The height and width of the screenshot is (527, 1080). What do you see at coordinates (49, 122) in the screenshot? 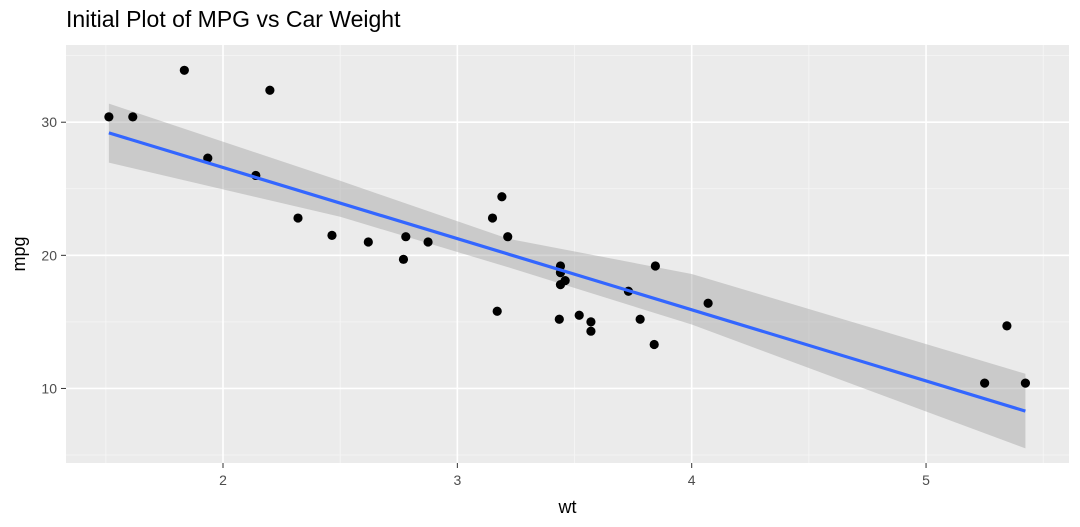
I see `y-tick-label: 30` at bounding box center [49, 122].